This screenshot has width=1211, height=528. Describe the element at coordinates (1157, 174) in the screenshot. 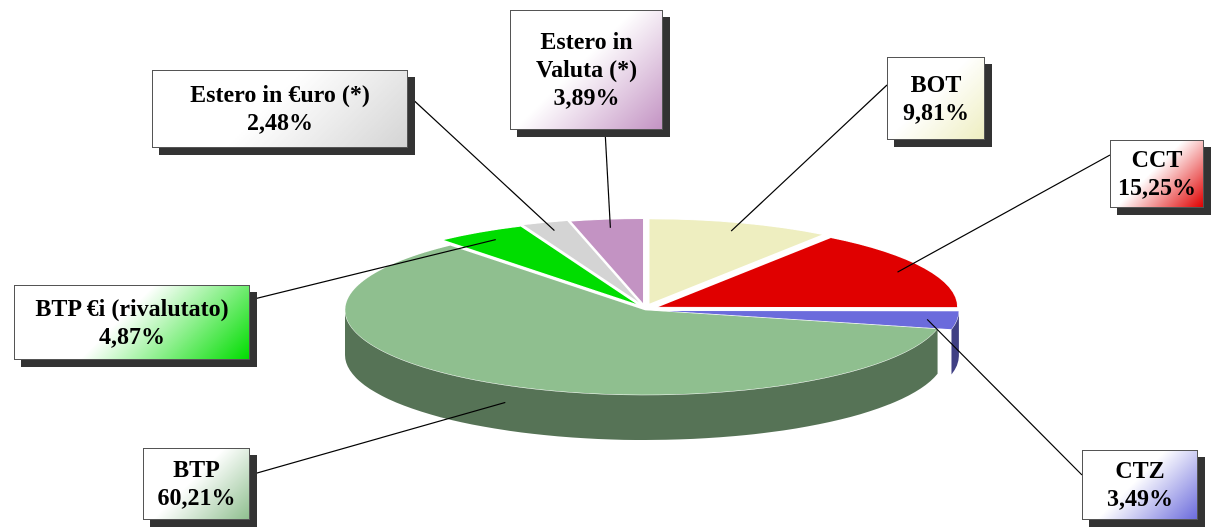

I see `slice-label: CCT 15,25%` at that location.